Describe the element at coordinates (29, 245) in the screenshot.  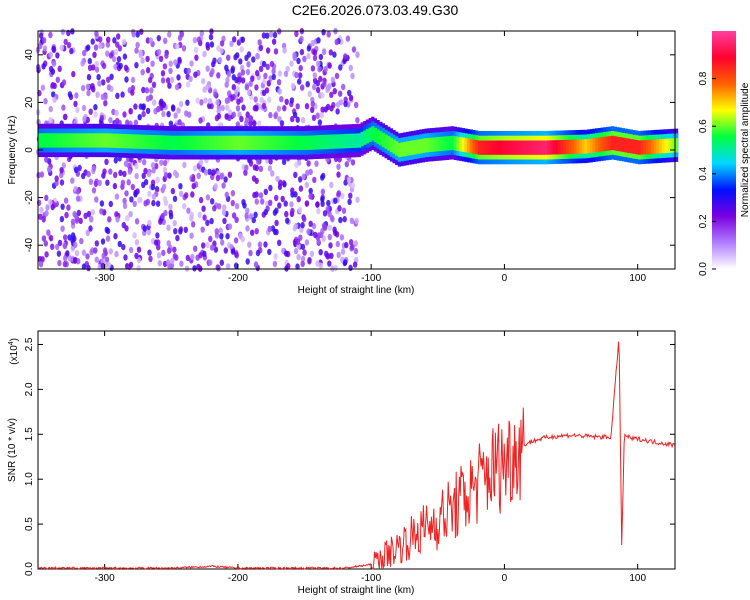
I see `spectrogram-y-tick-label: -40` at that location.